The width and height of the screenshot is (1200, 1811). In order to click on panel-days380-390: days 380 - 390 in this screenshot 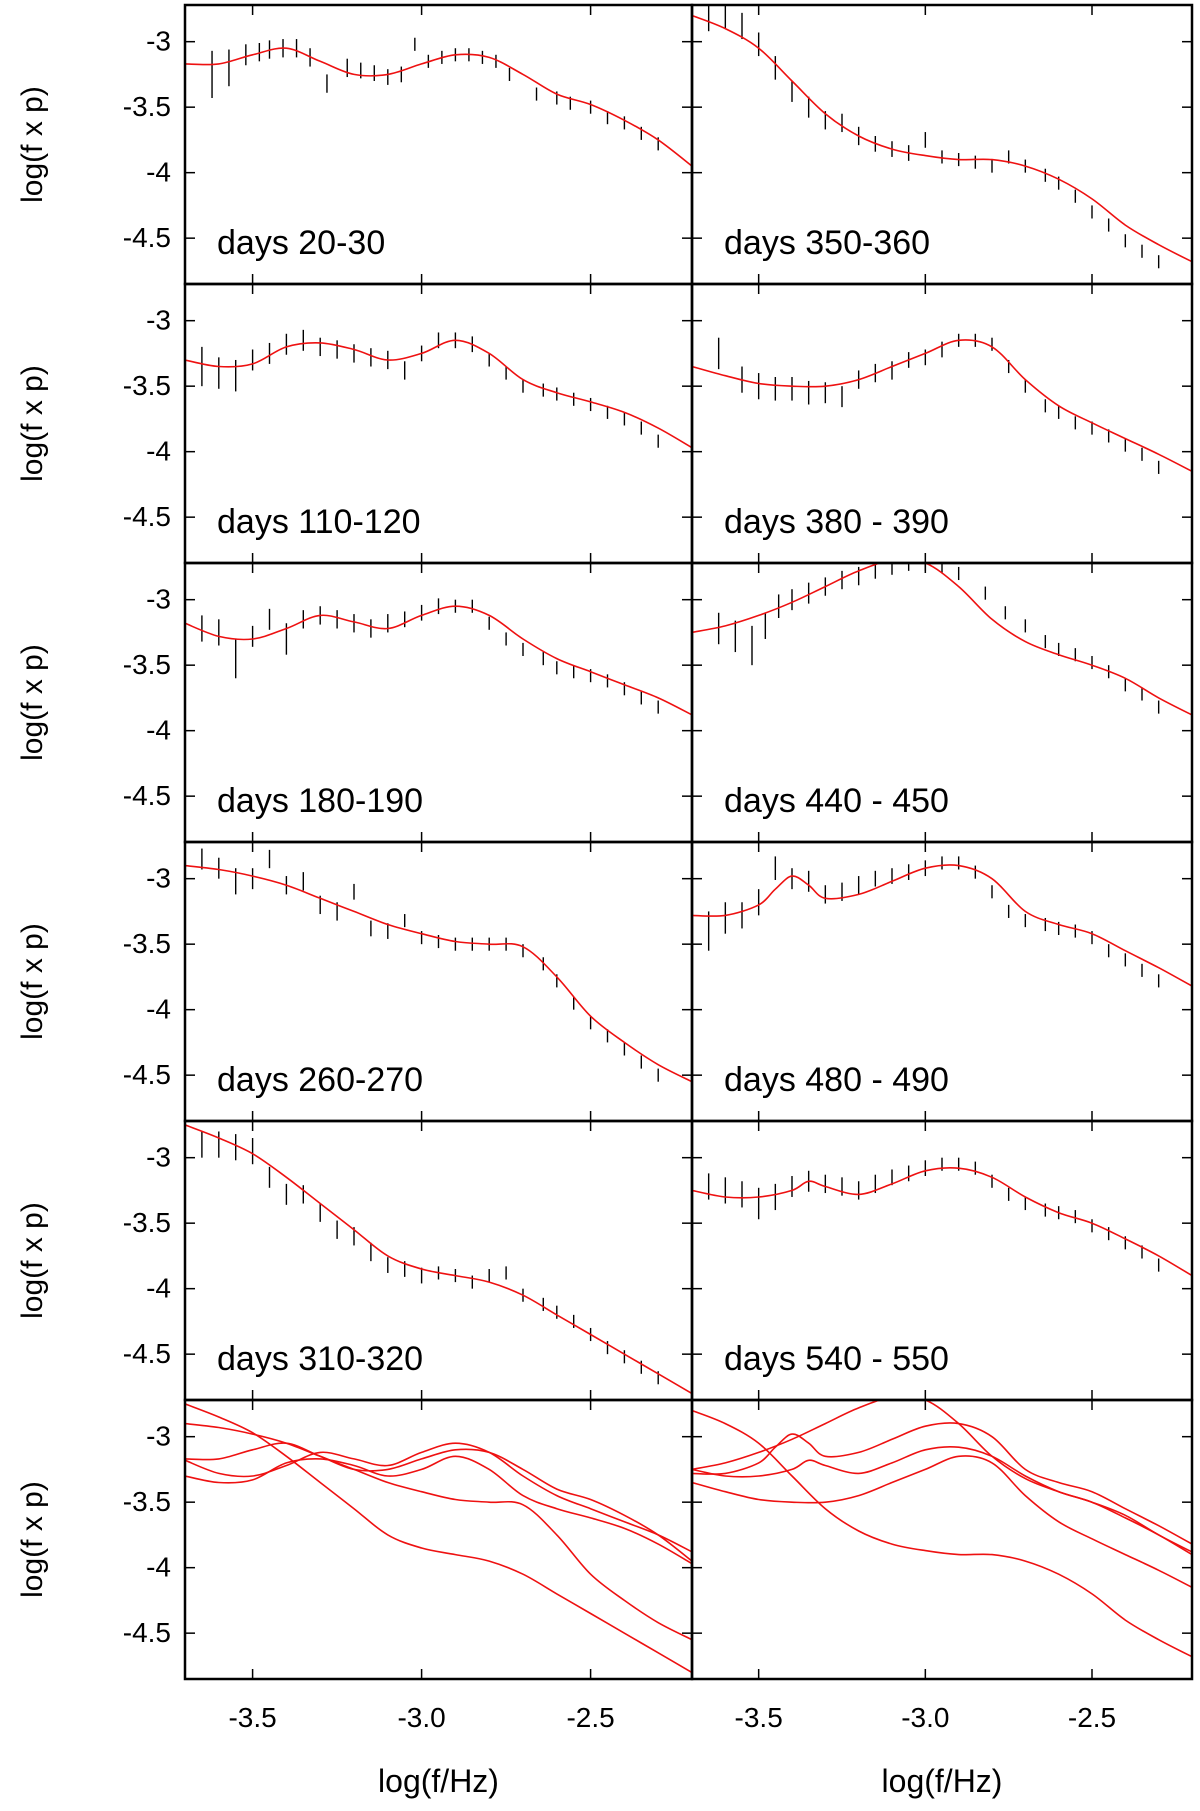, I will do `click(942, 423)`.